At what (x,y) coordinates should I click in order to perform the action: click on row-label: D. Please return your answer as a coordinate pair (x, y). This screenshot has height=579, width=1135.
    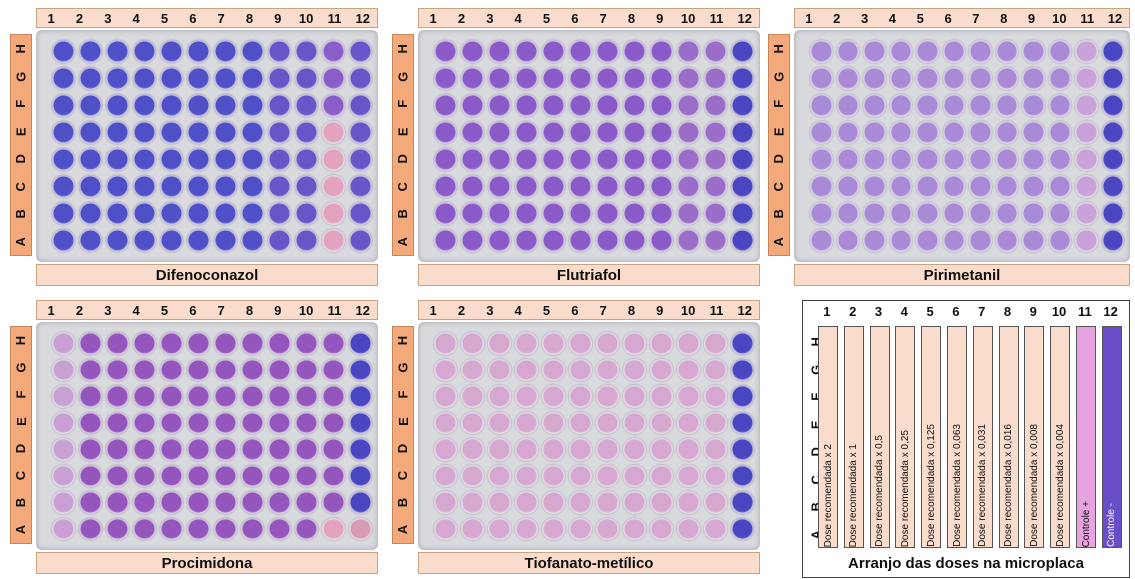
    Looking at the image, I should click on (403, 448).